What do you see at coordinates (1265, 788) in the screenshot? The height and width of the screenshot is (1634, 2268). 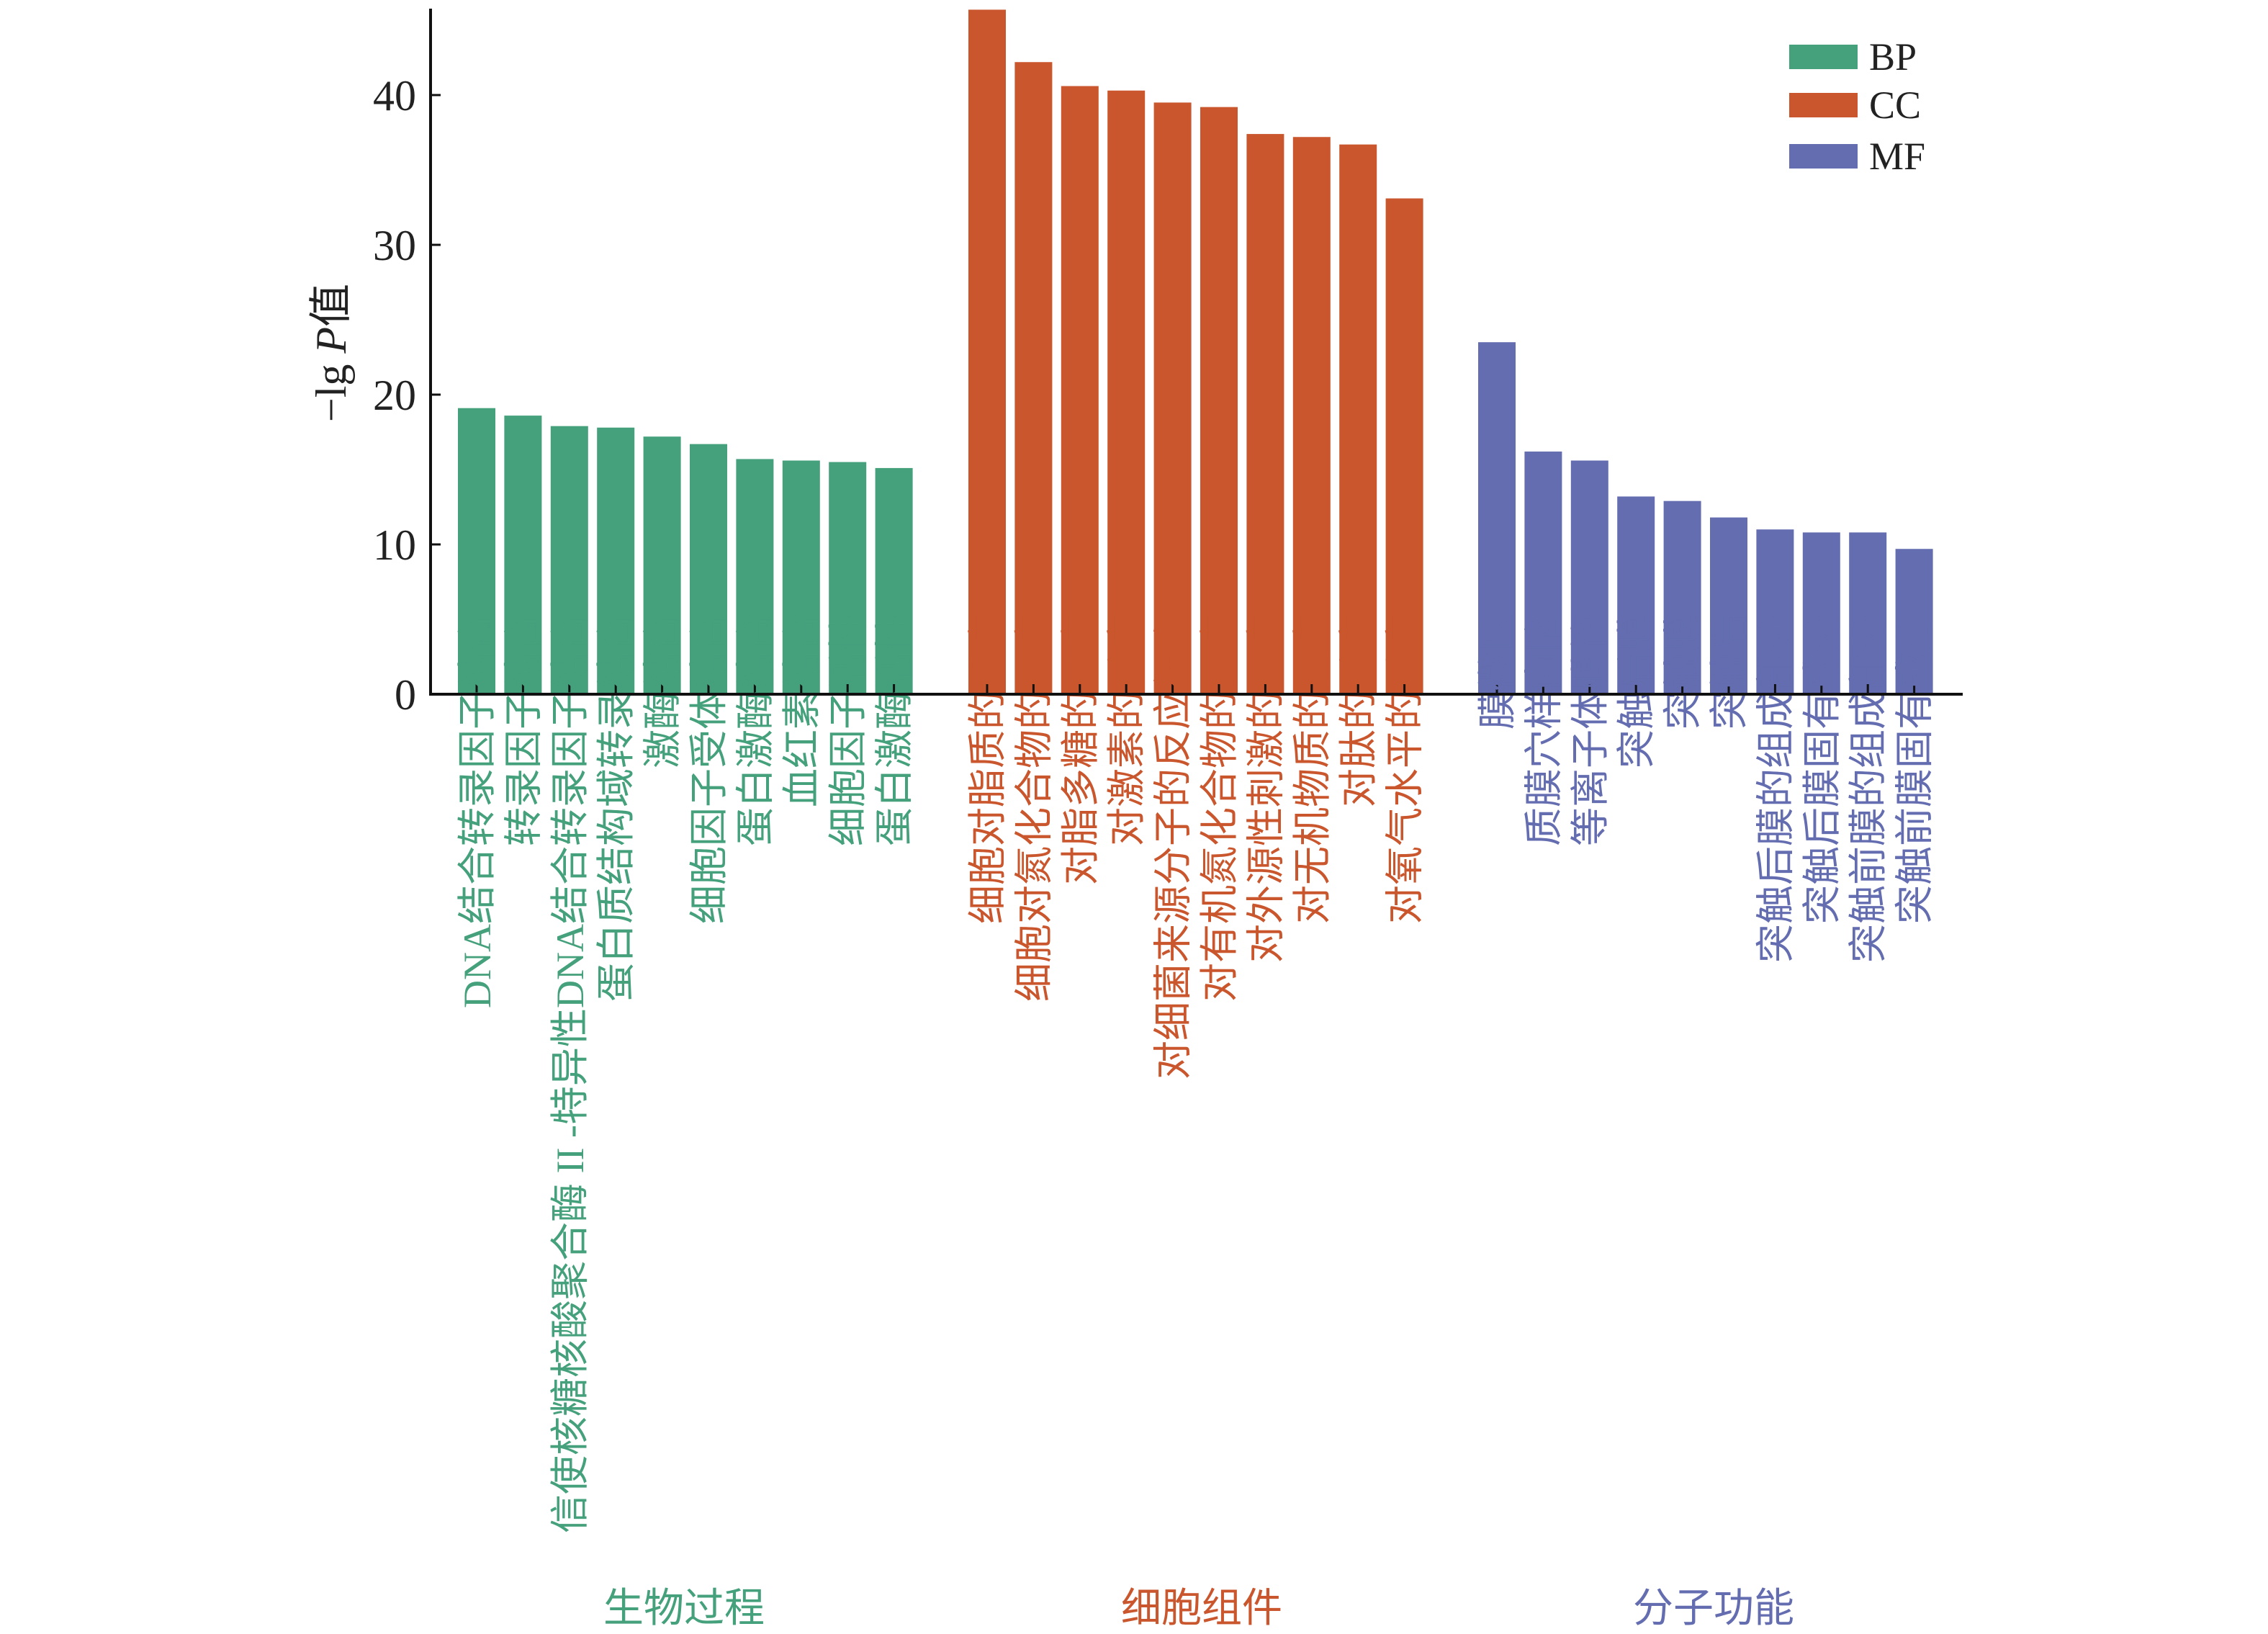 I see `category-label: 对外源性刺激的反应` at bounding box center [1265, 788].